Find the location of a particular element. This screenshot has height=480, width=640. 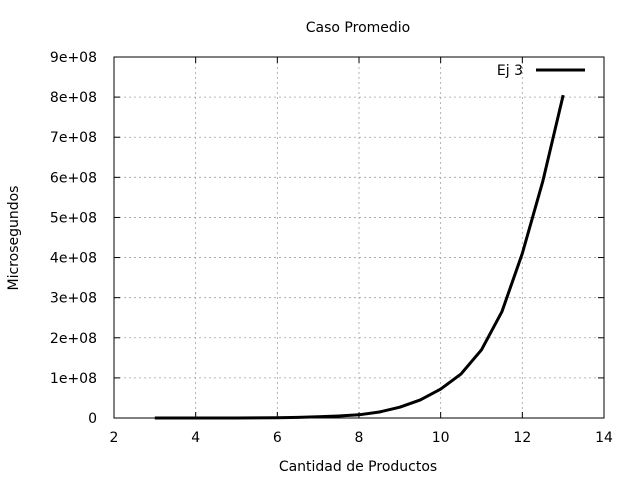

x-axis-label: Cantidad de Productos is located at coordinates (358, 467).